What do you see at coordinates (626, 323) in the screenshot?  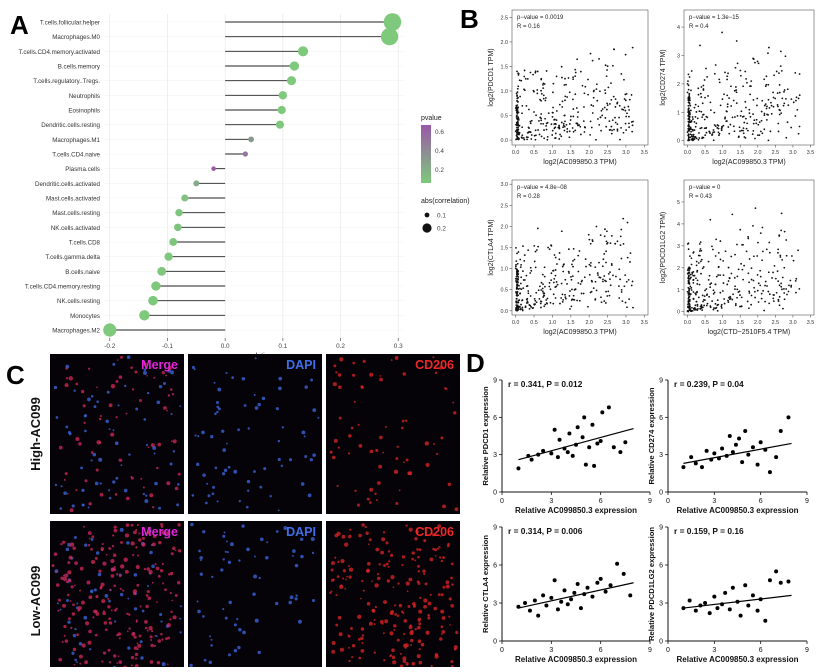 I see `scatter-xtick-label: 3.0` at bounding box center [626, 323].